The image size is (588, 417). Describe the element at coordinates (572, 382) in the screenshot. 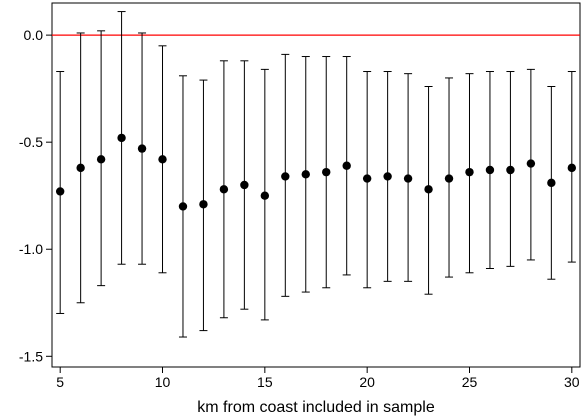

I see `x-tick-label: 30` at that location.